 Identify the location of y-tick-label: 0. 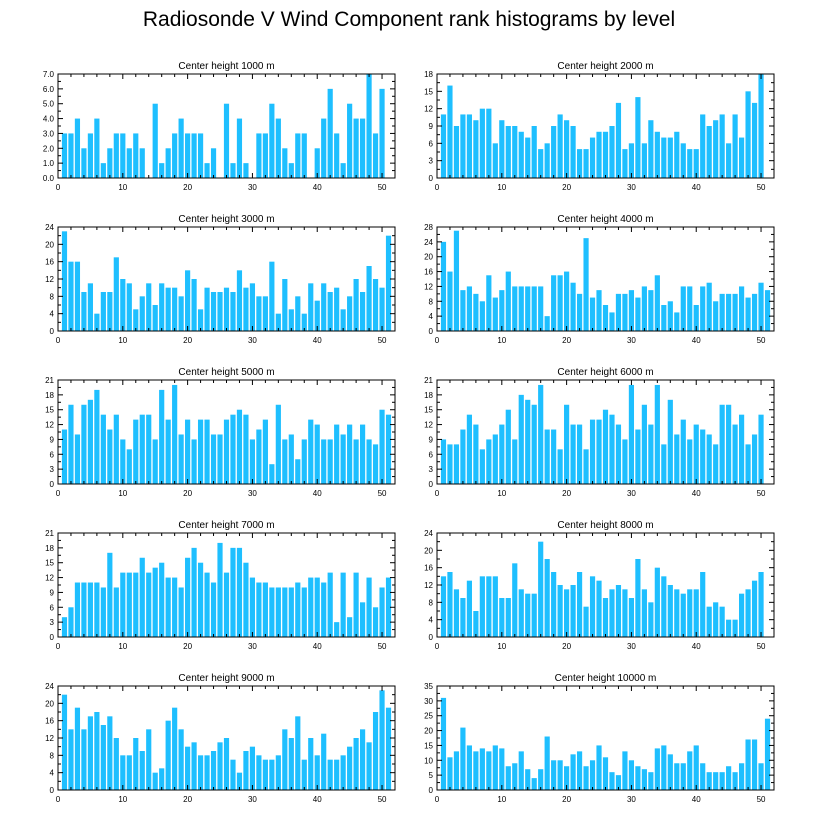
(52, 331).